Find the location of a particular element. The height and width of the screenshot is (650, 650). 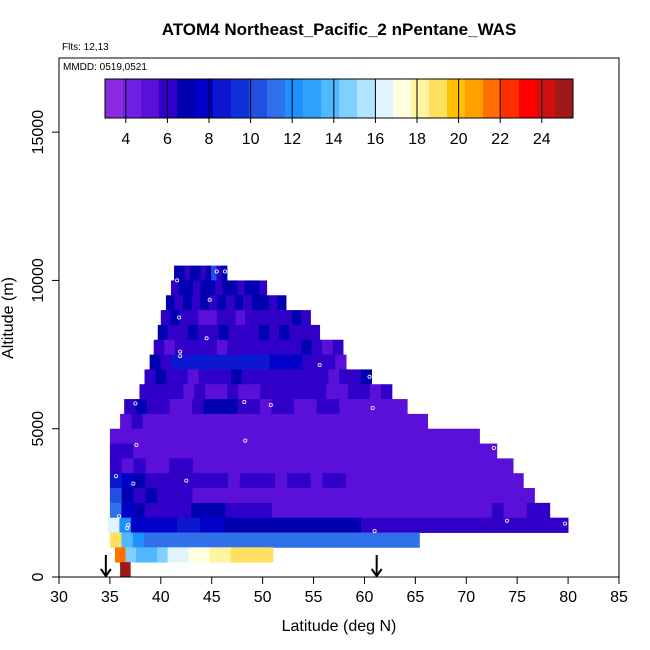

colorbar-tick-label: 6 is located at coordinates (167, 139).